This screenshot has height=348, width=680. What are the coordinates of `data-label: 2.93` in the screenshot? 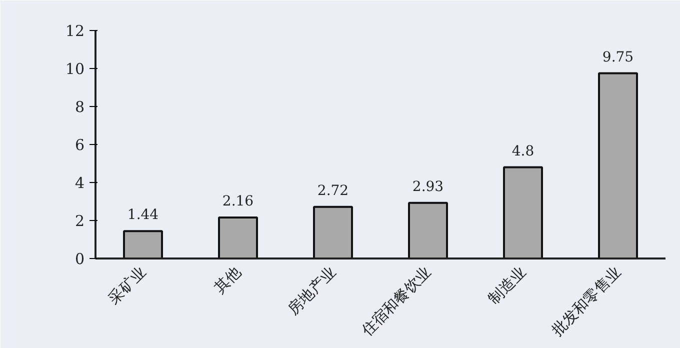 It's located at (428, 186).